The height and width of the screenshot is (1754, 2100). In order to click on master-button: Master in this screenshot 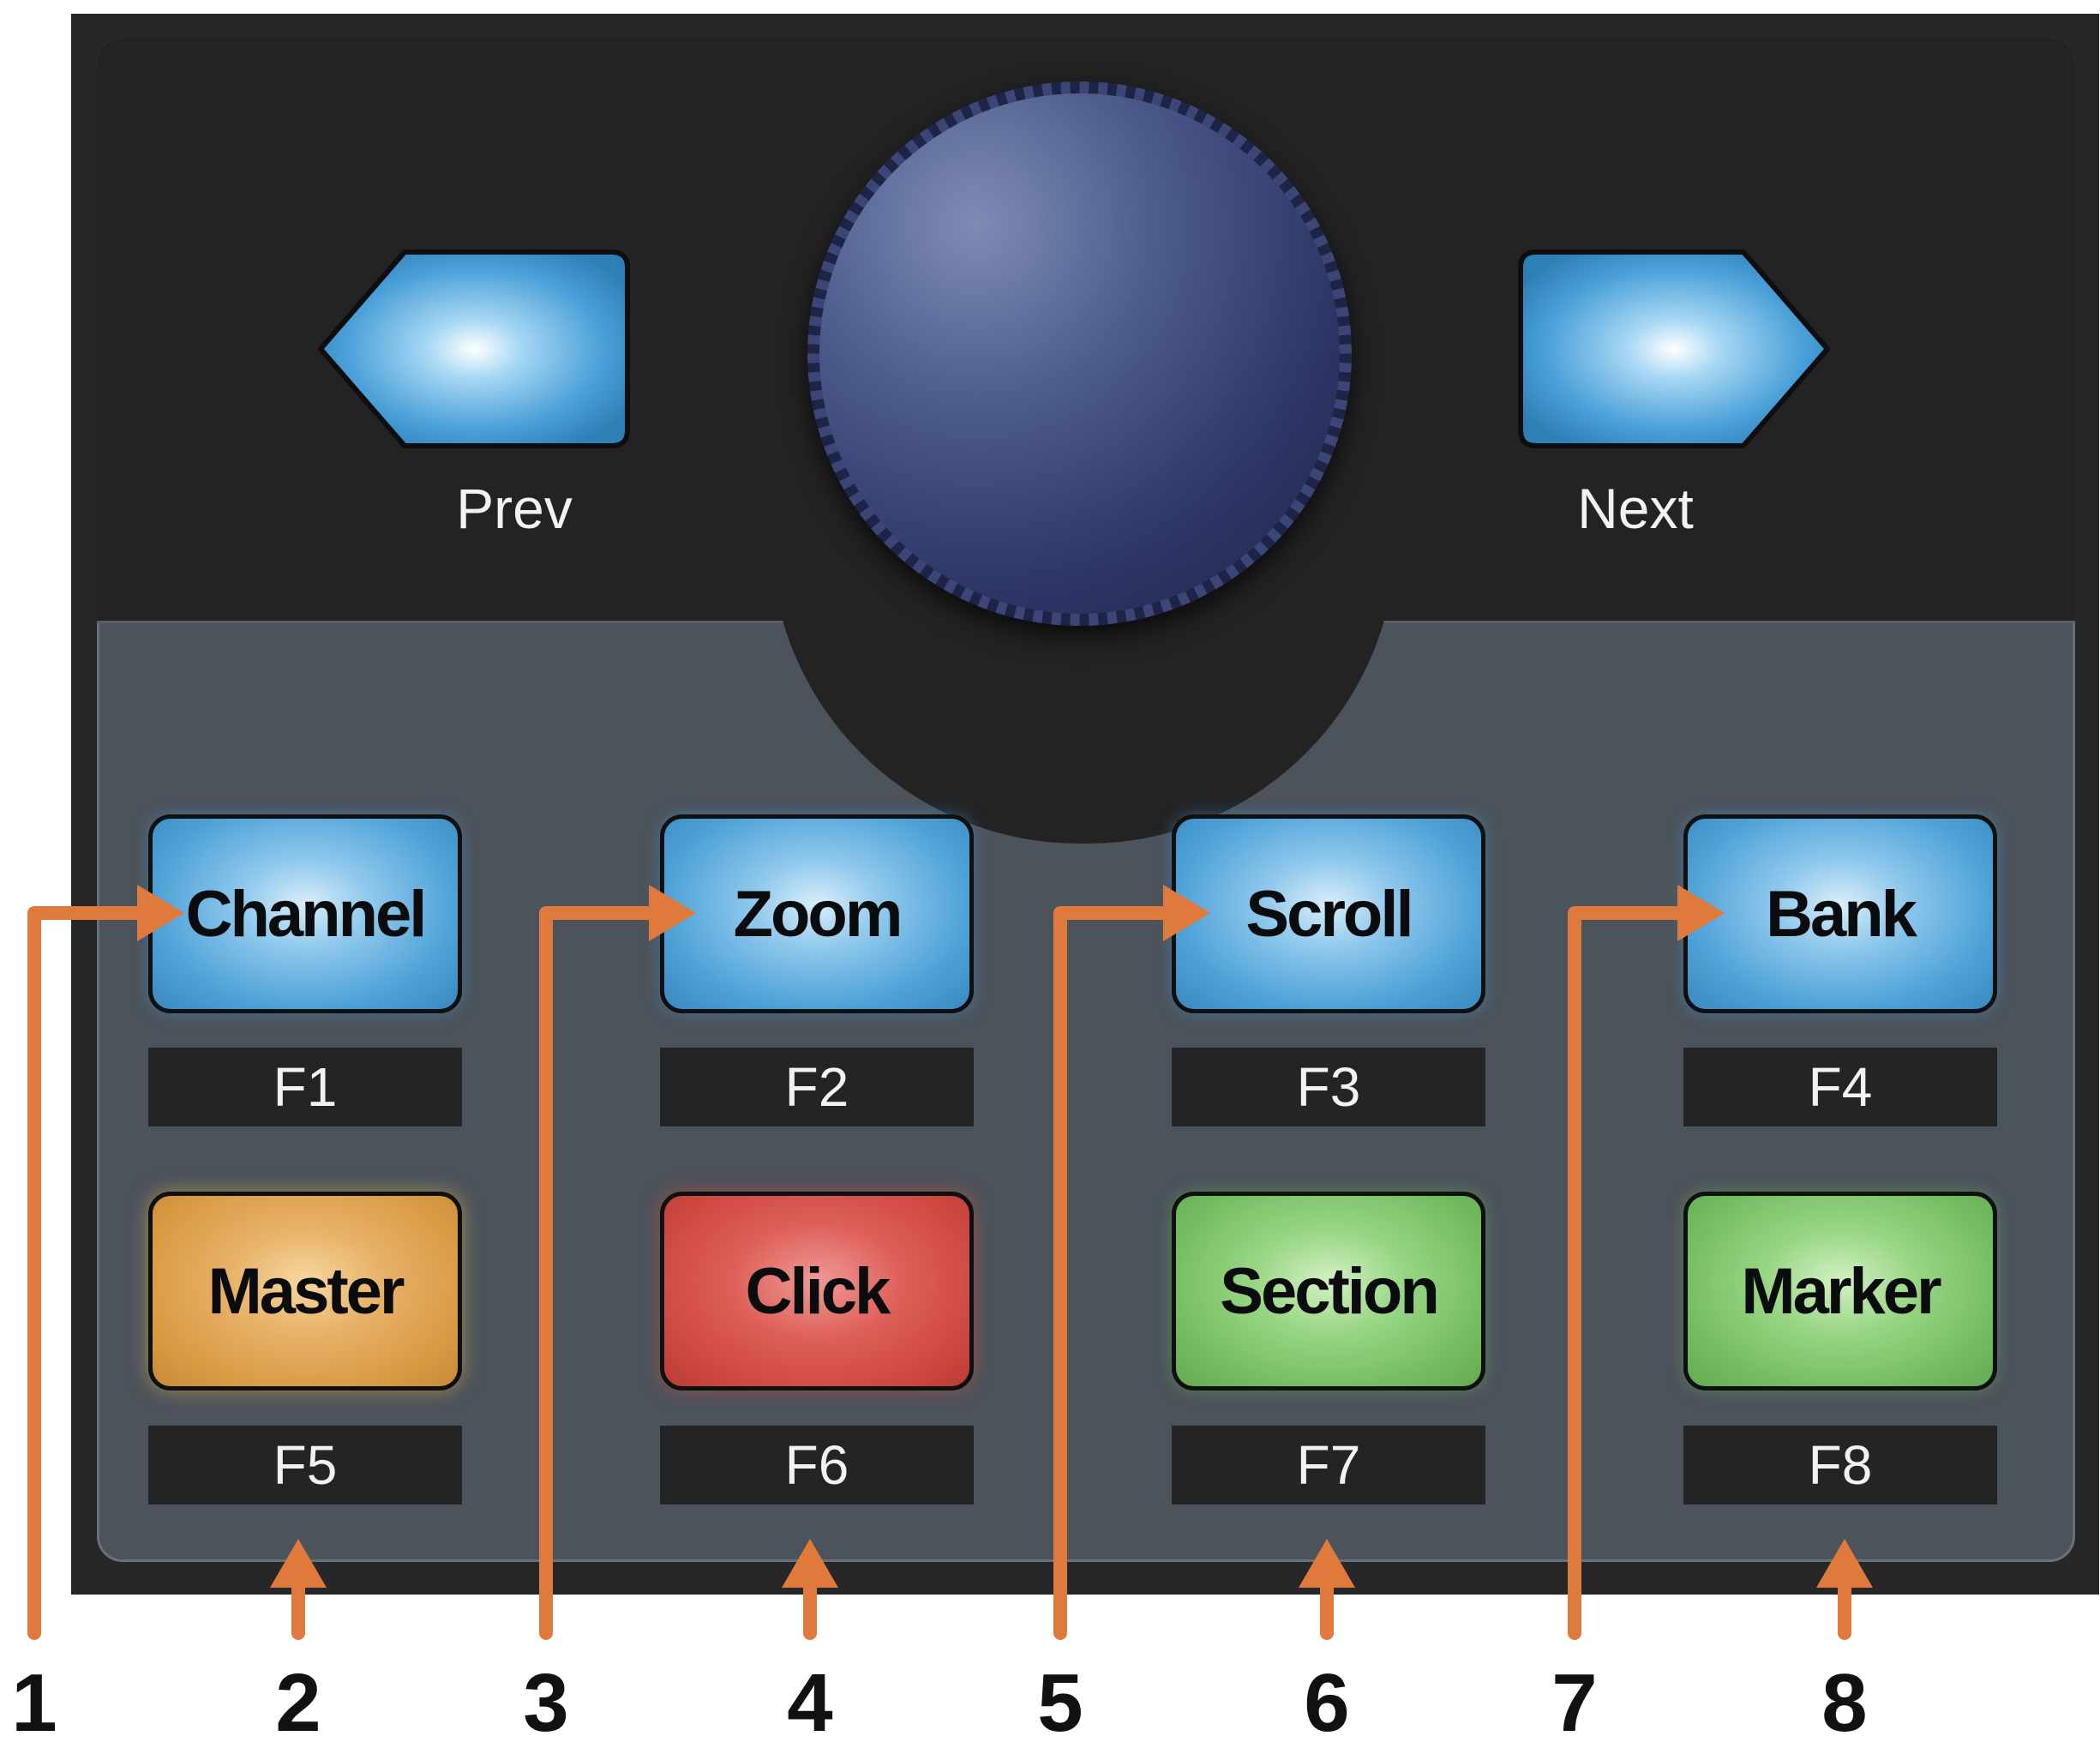, I will do `click(305, 1291)`.